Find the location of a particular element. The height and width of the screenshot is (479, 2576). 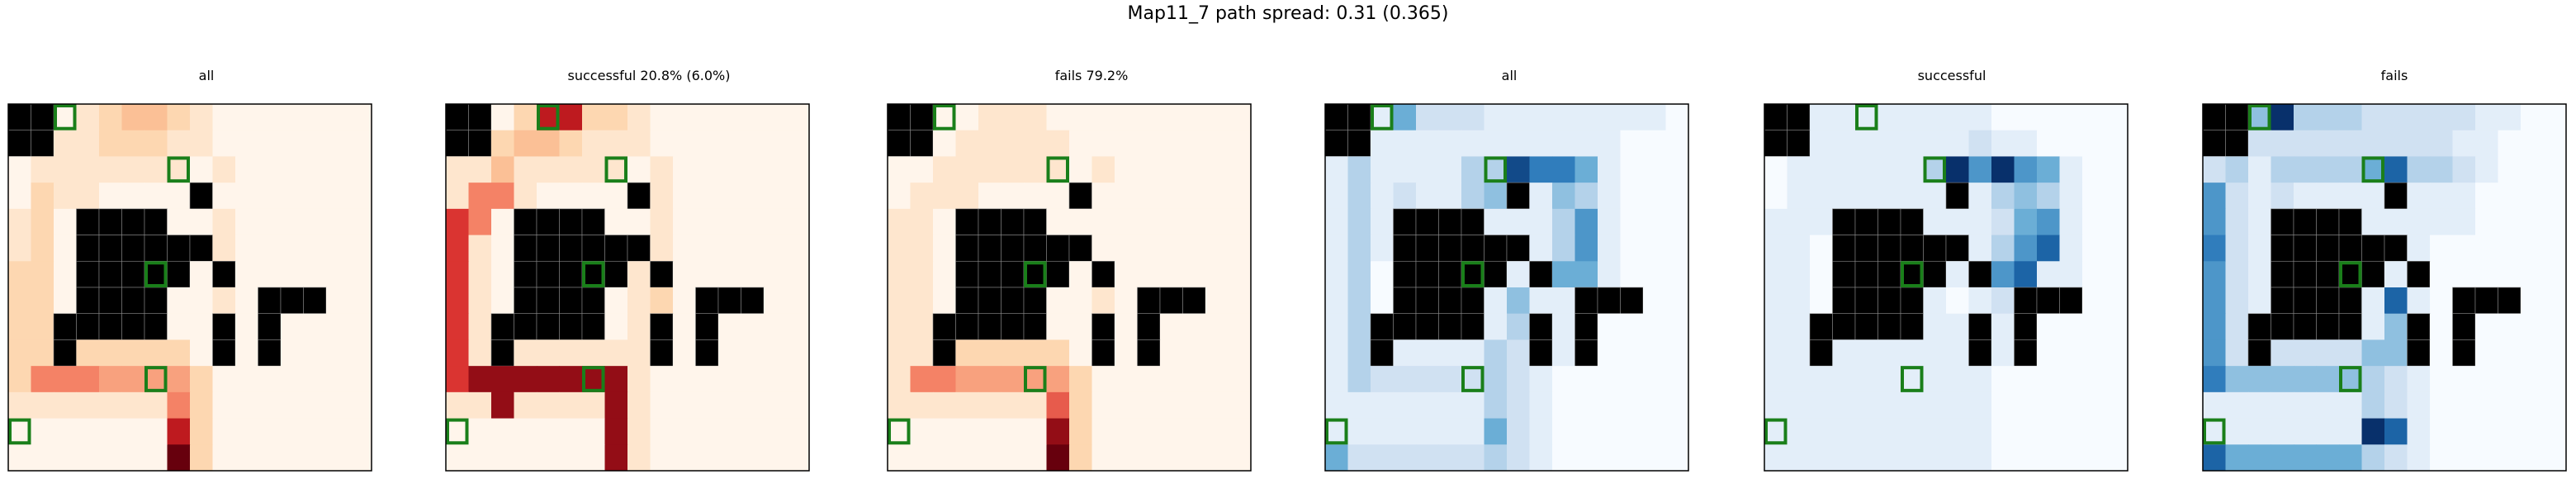

axes-frame is located at coordinates (2384, 288).